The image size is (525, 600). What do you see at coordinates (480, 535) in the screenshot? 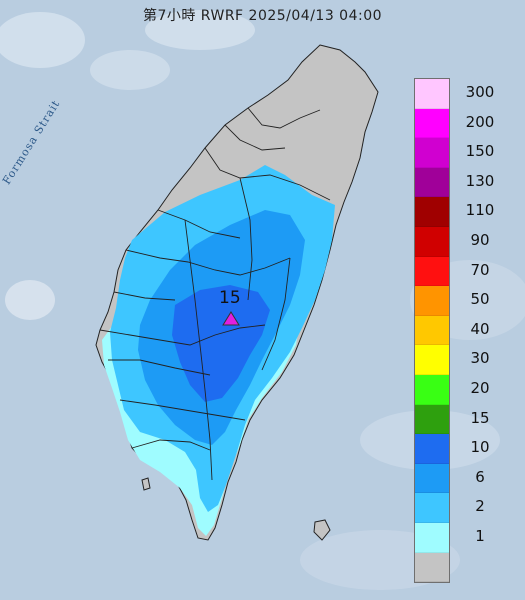
I see `legend-label: 1` at bounding box center [480, 535].